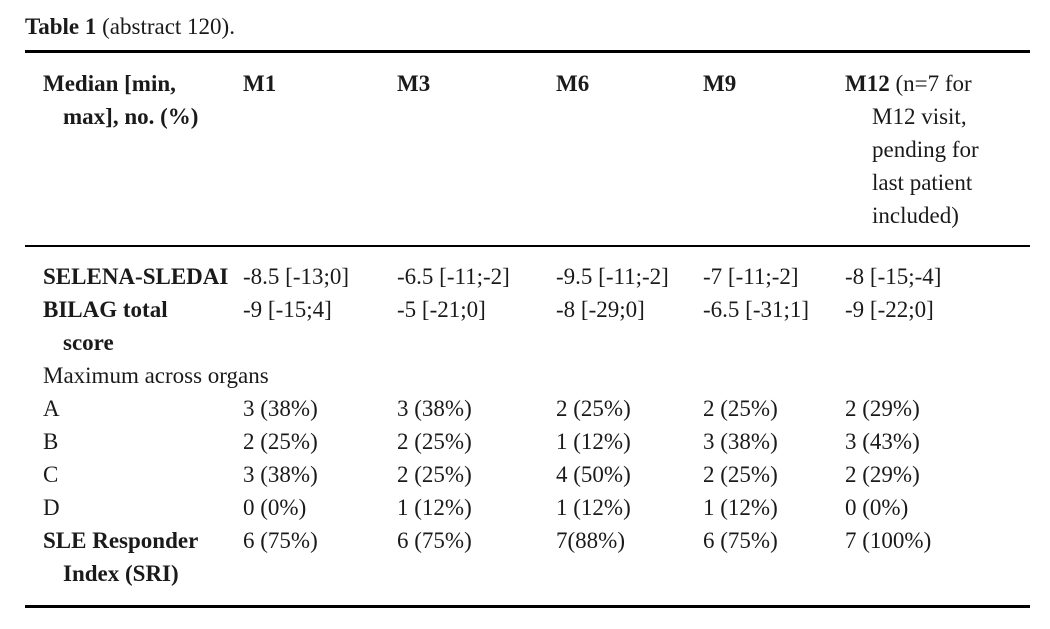 The height and width of the screenshot is (629, 1050). I want to click on header-stub-line: max], no. (%), so click(131, 116).